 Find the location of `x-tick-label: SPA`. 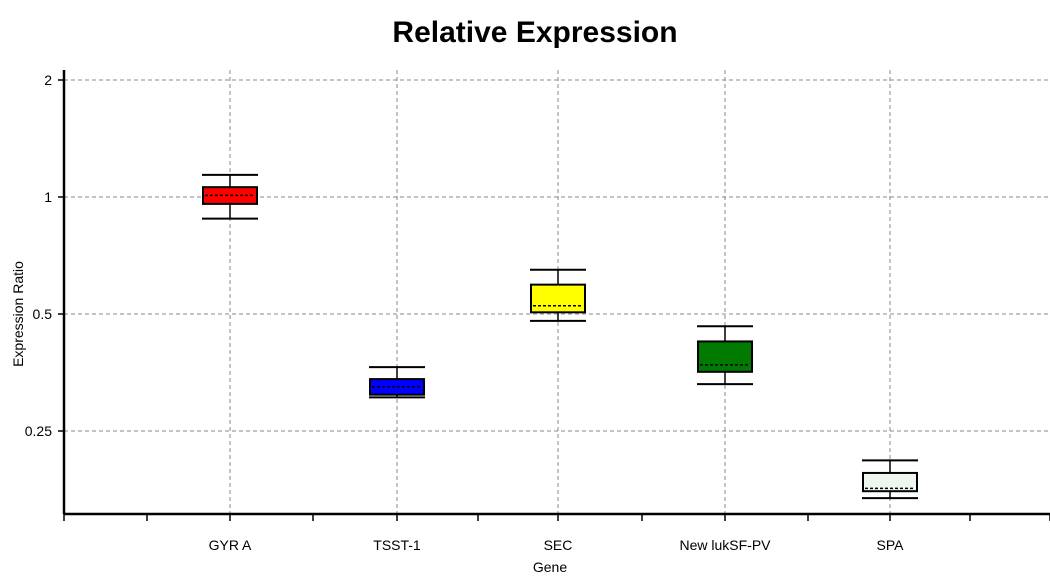

x-tick-label: SPA is located at coordinates (891, 545).